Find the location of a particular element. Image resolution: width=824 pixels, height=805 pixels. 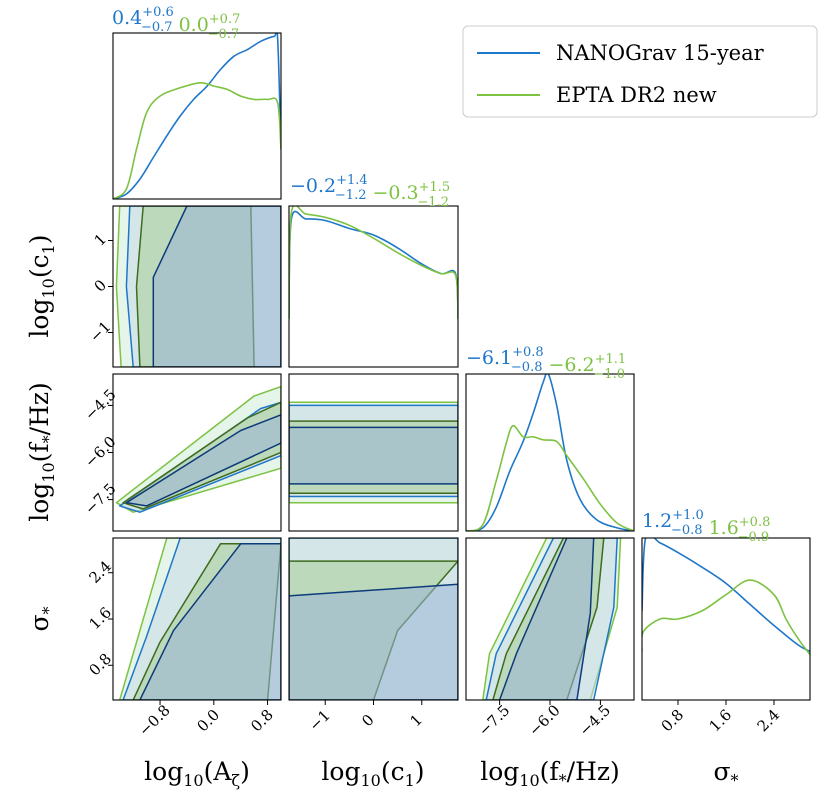

panel-p0-p0 is located at coordinates (197, 116).